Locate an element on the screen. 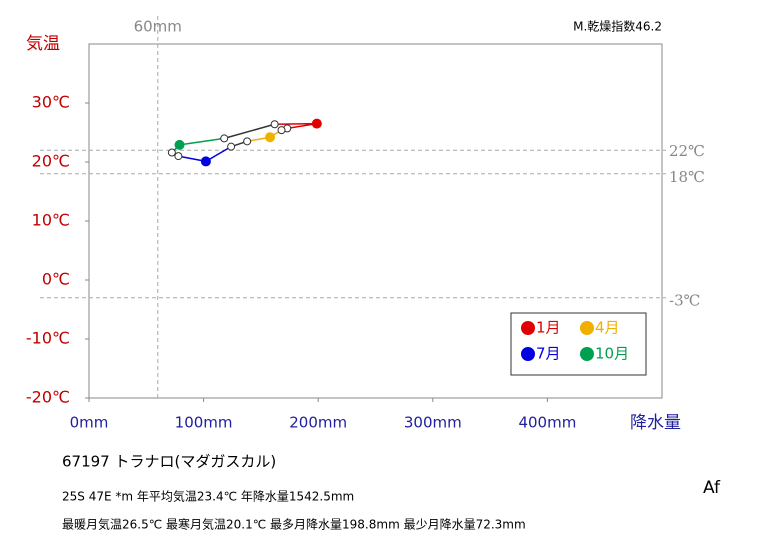 This screenshot has height=545, width=763. chart-title: 67197 トラナロ(マダガスカル) is located at coordinates (169, 462).